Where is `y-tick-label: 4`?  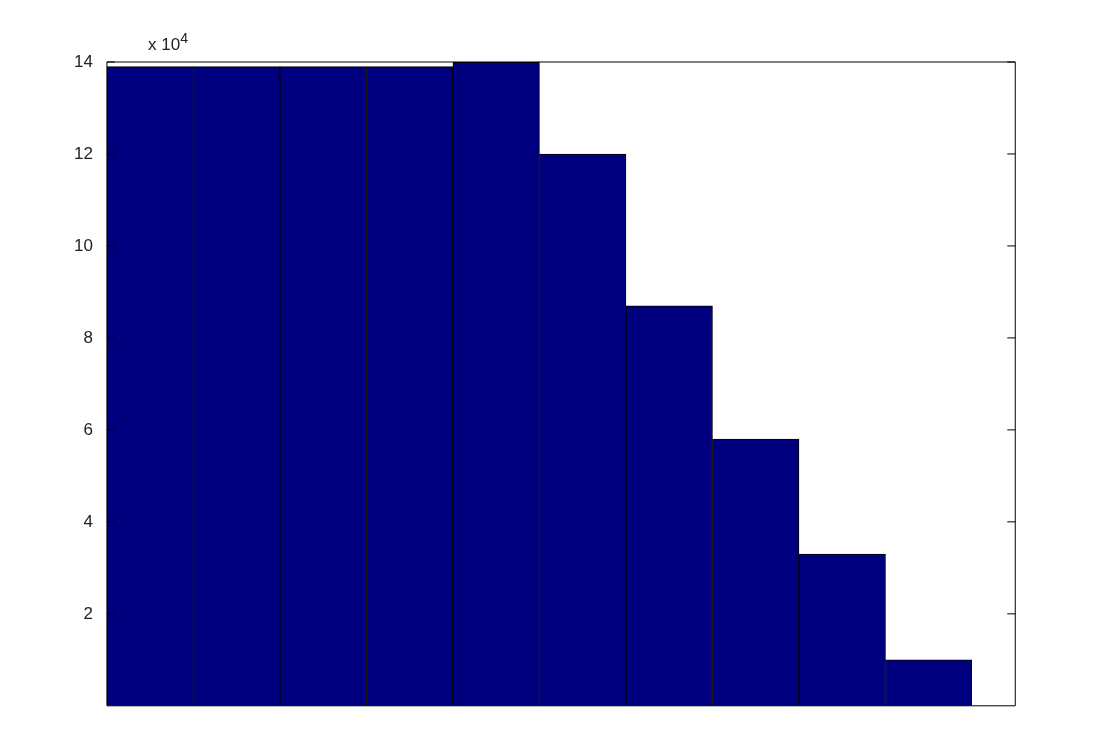 y-tick-label: 4 is located at coordinates (88, 521).